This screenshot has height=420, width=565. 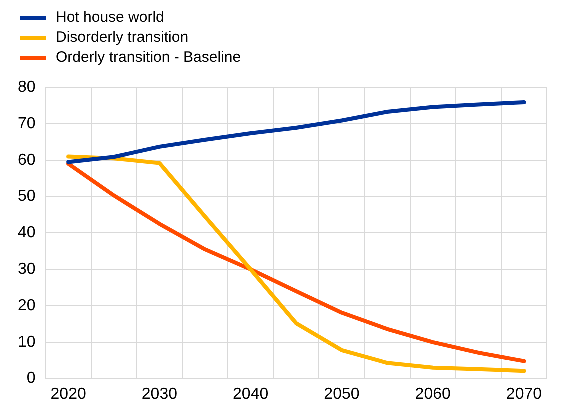 What do you see at coordinates (110, 18) in the screenshot?
I see `legend-label: Hot house world` at bounding box center [110, 18].